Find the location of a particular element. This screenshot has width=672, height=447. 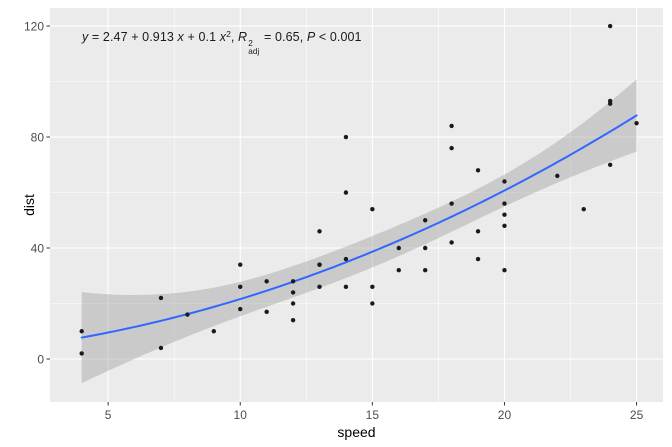

x-axis-tick-label: 15 is located at coordinates (373, 415).